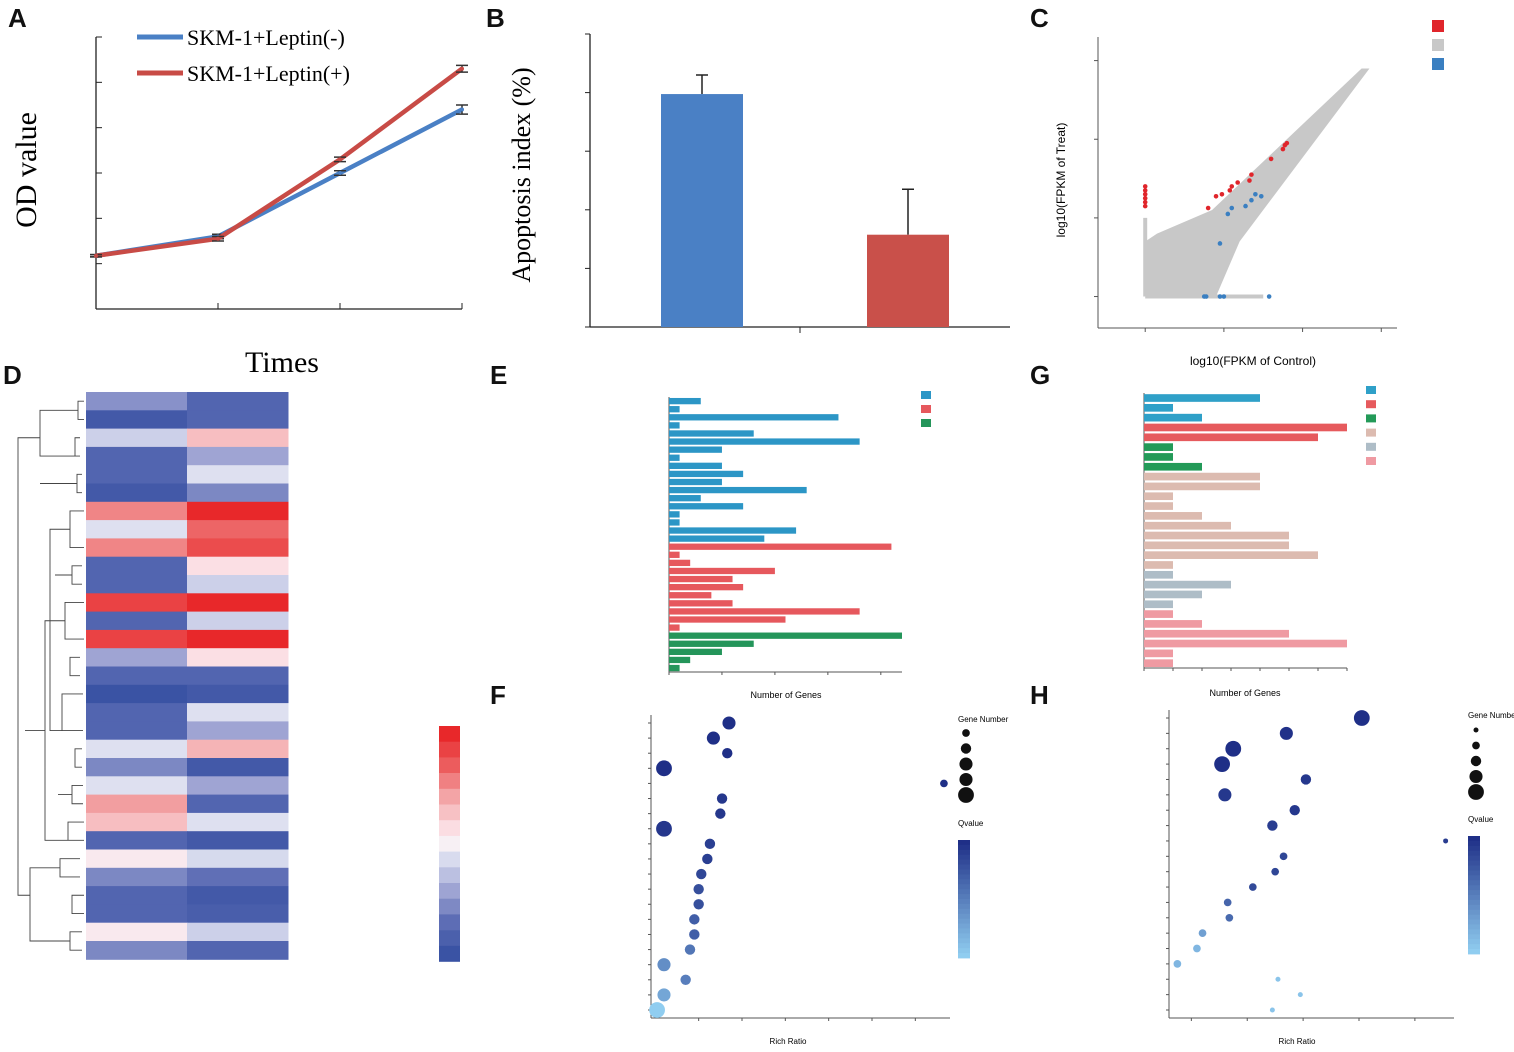  What do you see at coordinates (926, 409) in the screenshot?
I see `e-legend-swatch` at bounding box center [926, 409].